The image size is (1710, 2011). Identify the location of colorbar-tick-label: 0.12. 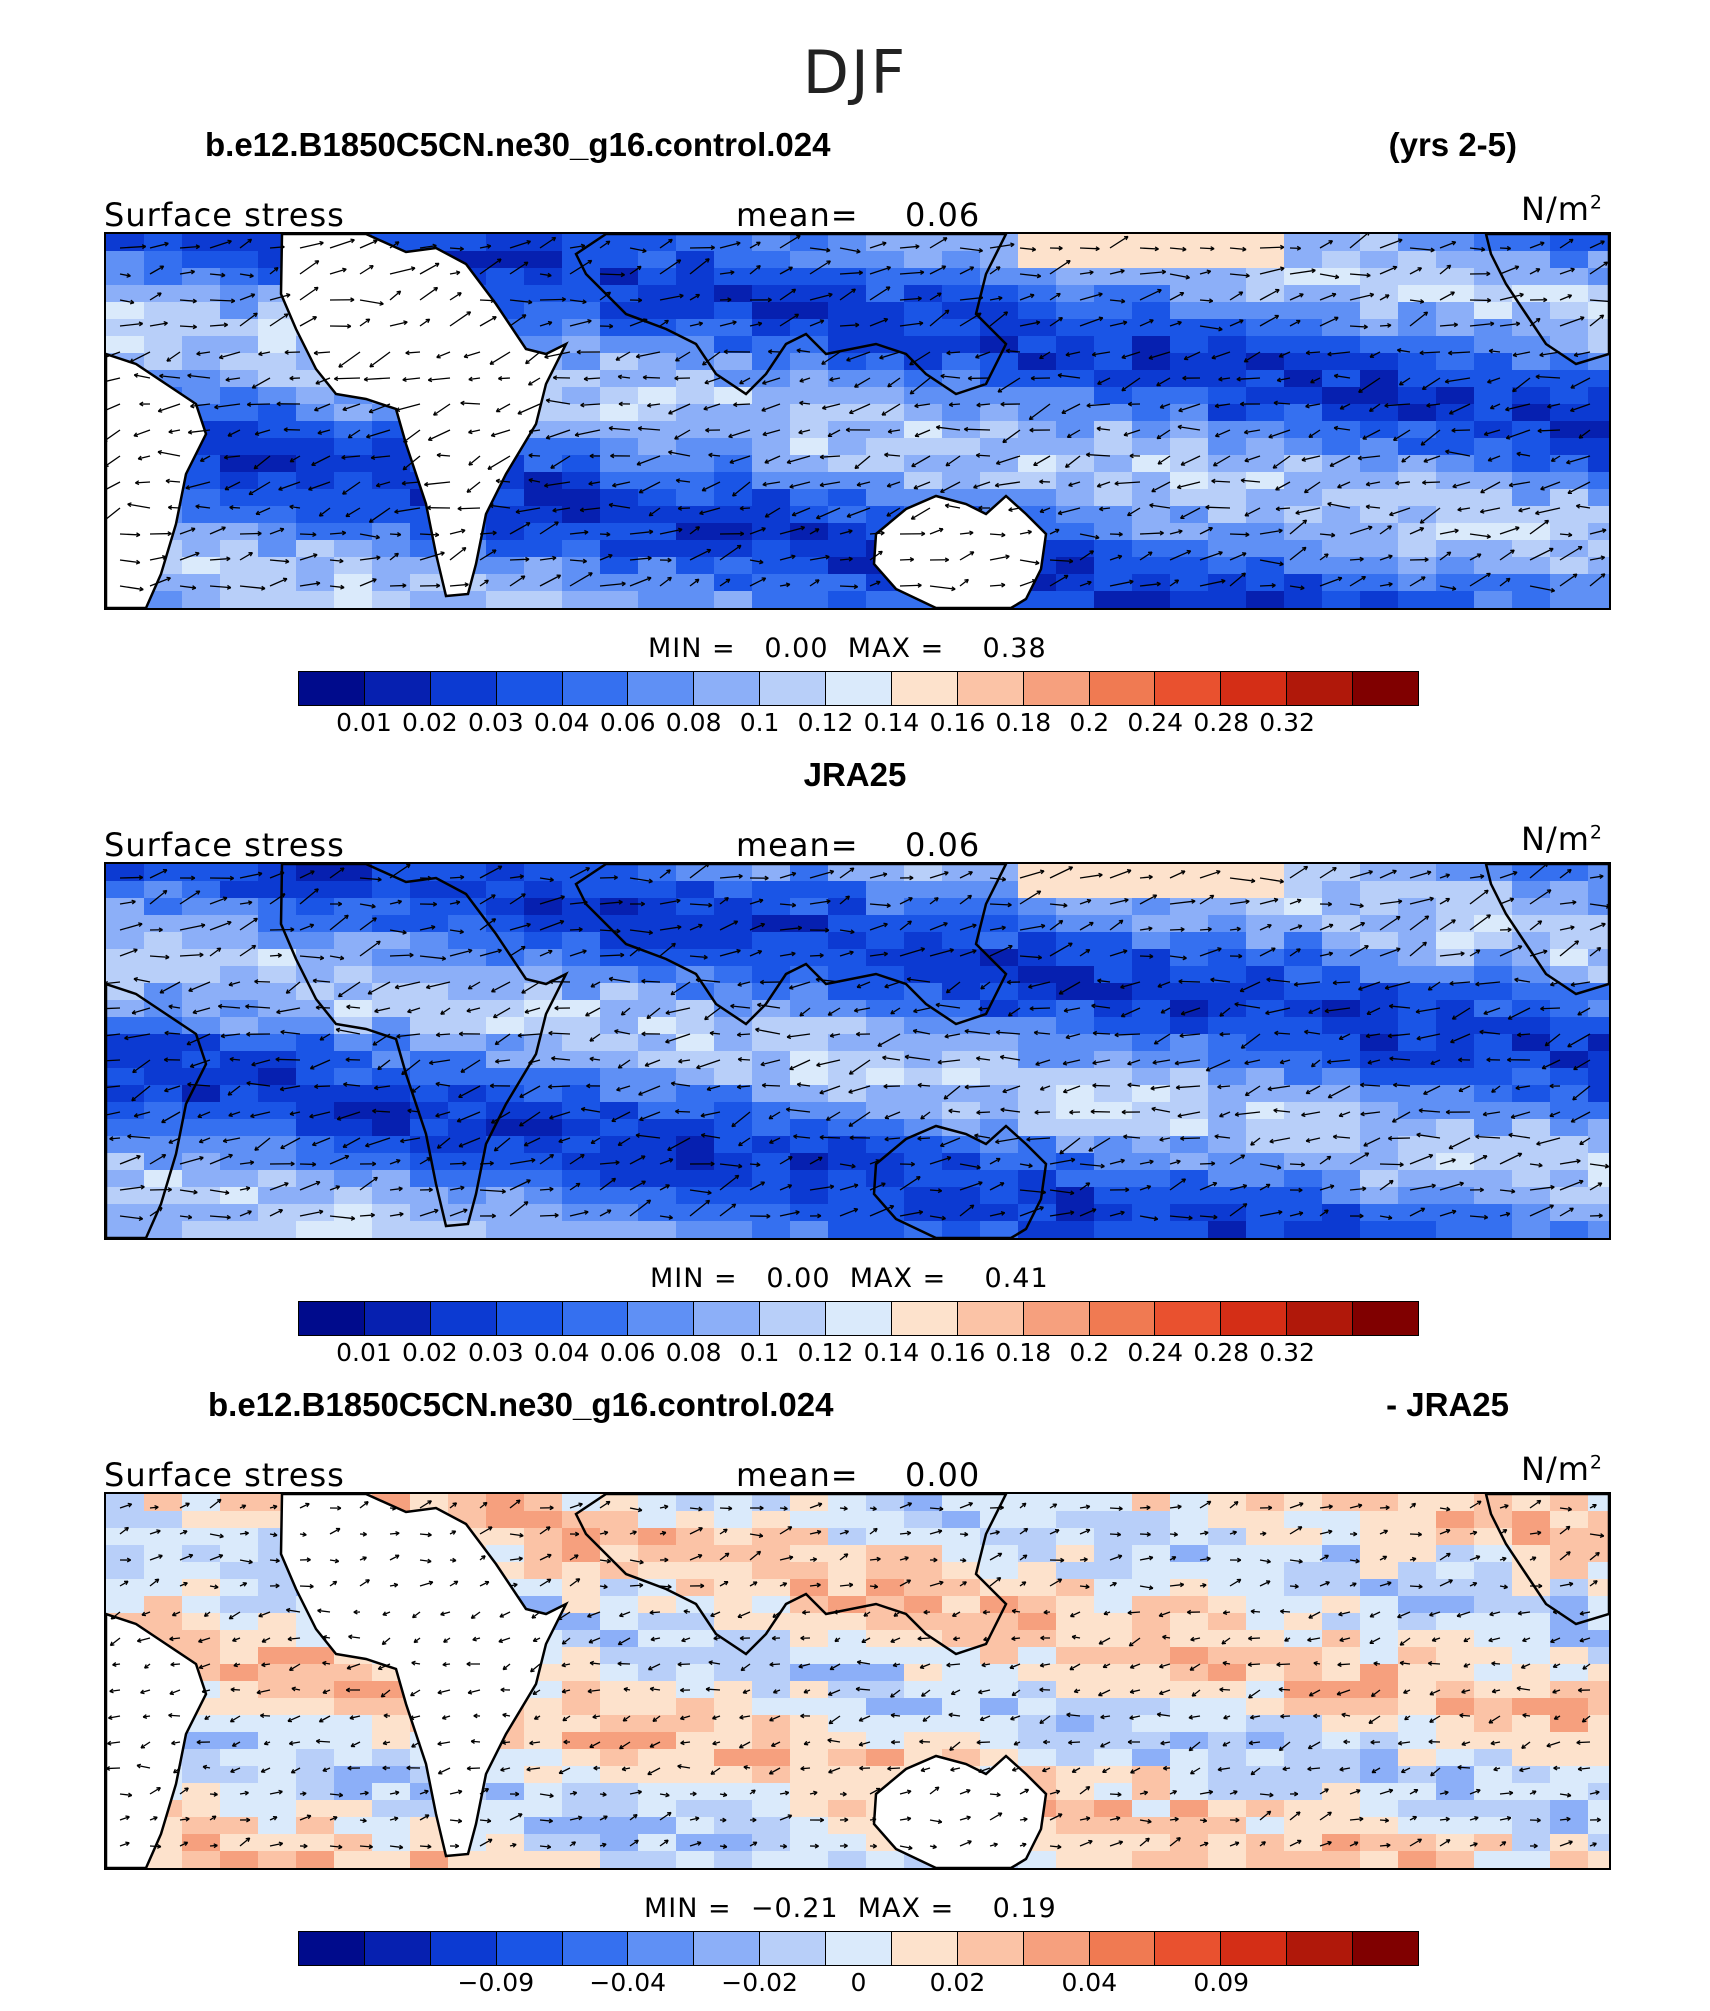
(825, 1352).